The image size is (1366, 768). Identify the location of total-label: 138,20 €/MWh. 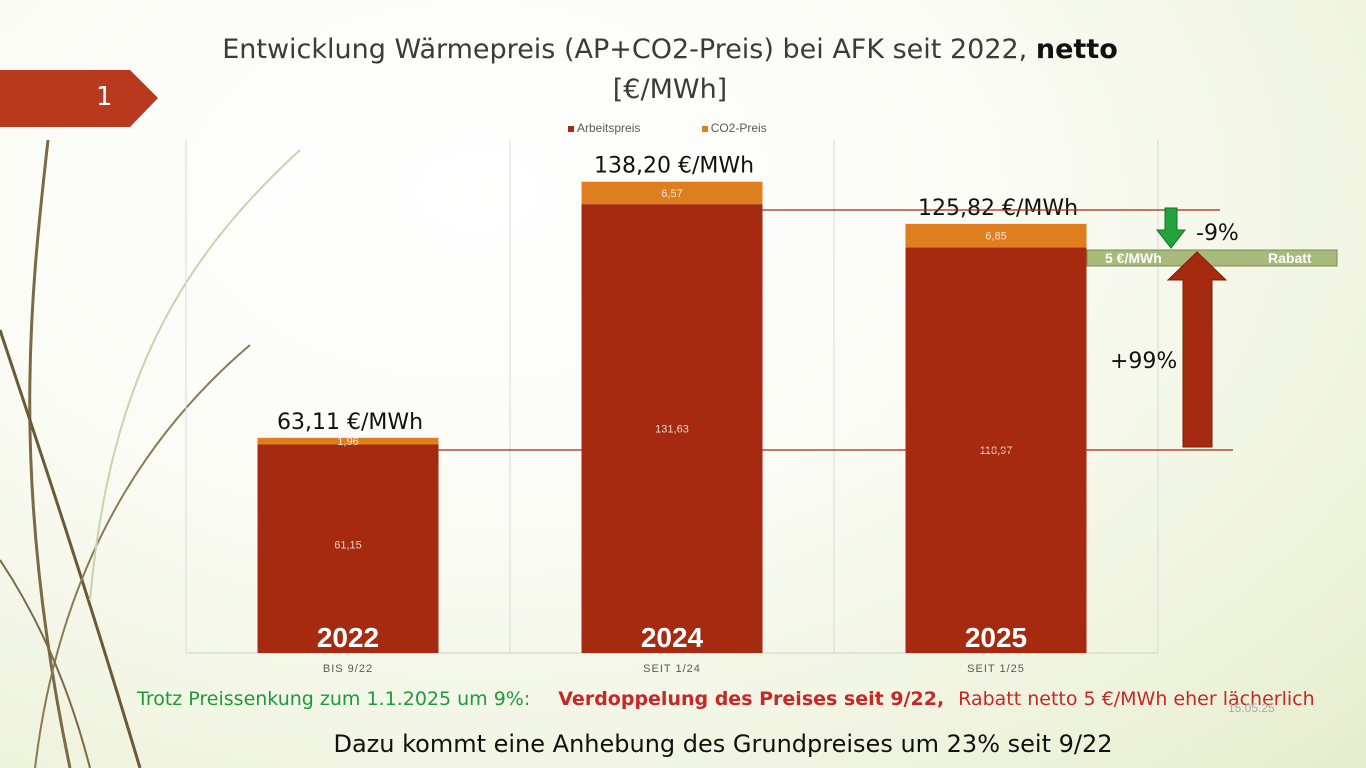
(674, 166).